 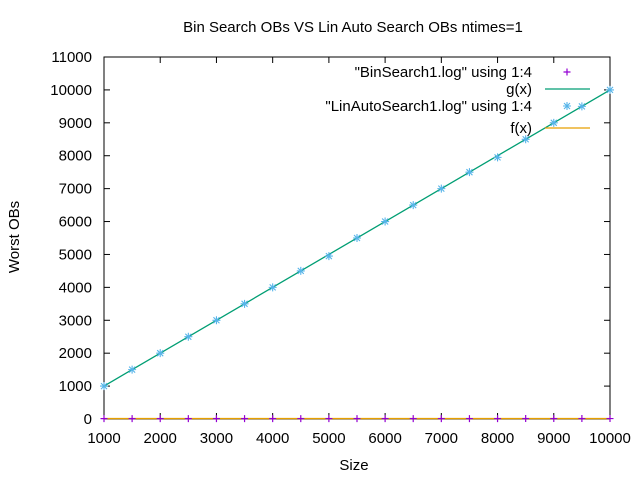 I want to click on y-tick-label: 9000, so click(x=75, y=123).